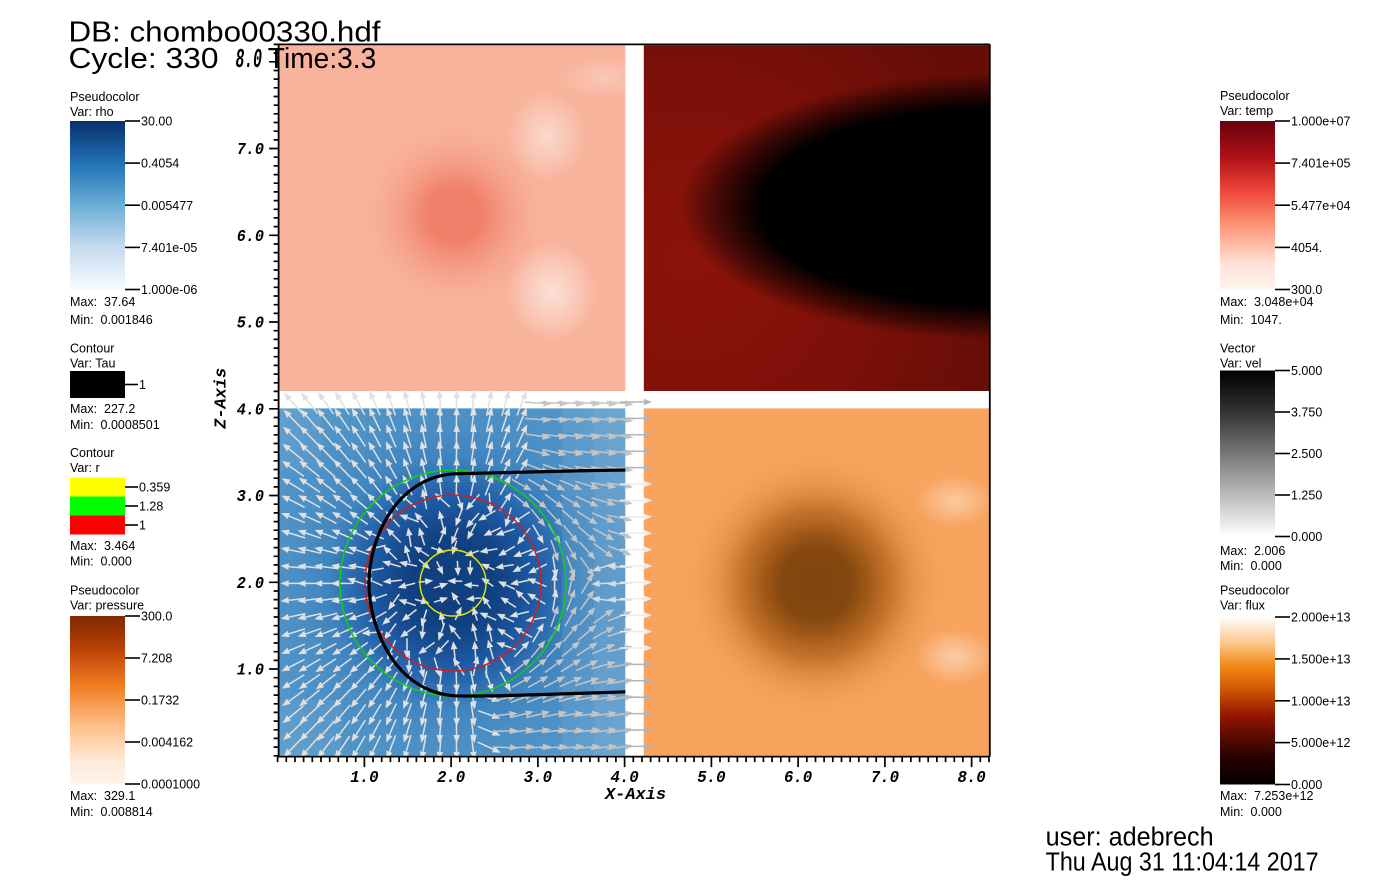 Image resolution: width=1395 pixels, height=895 pixels. I want to click on svg-text: Z-Axis, so click(221, 399).